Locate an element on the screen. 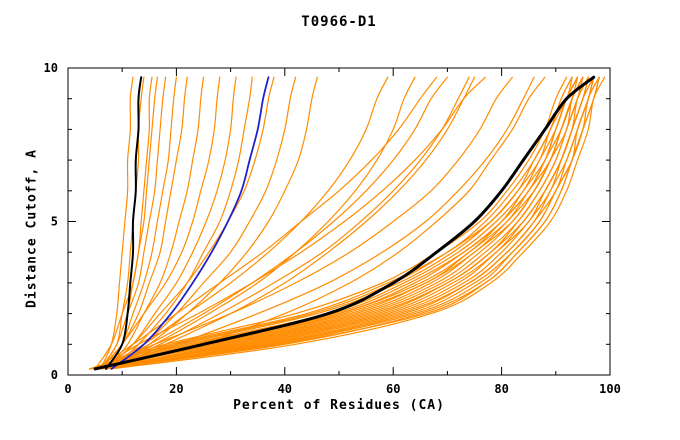 The image size is (680, 440). highlight-curve-black-left is located at coordinates (123, 223).